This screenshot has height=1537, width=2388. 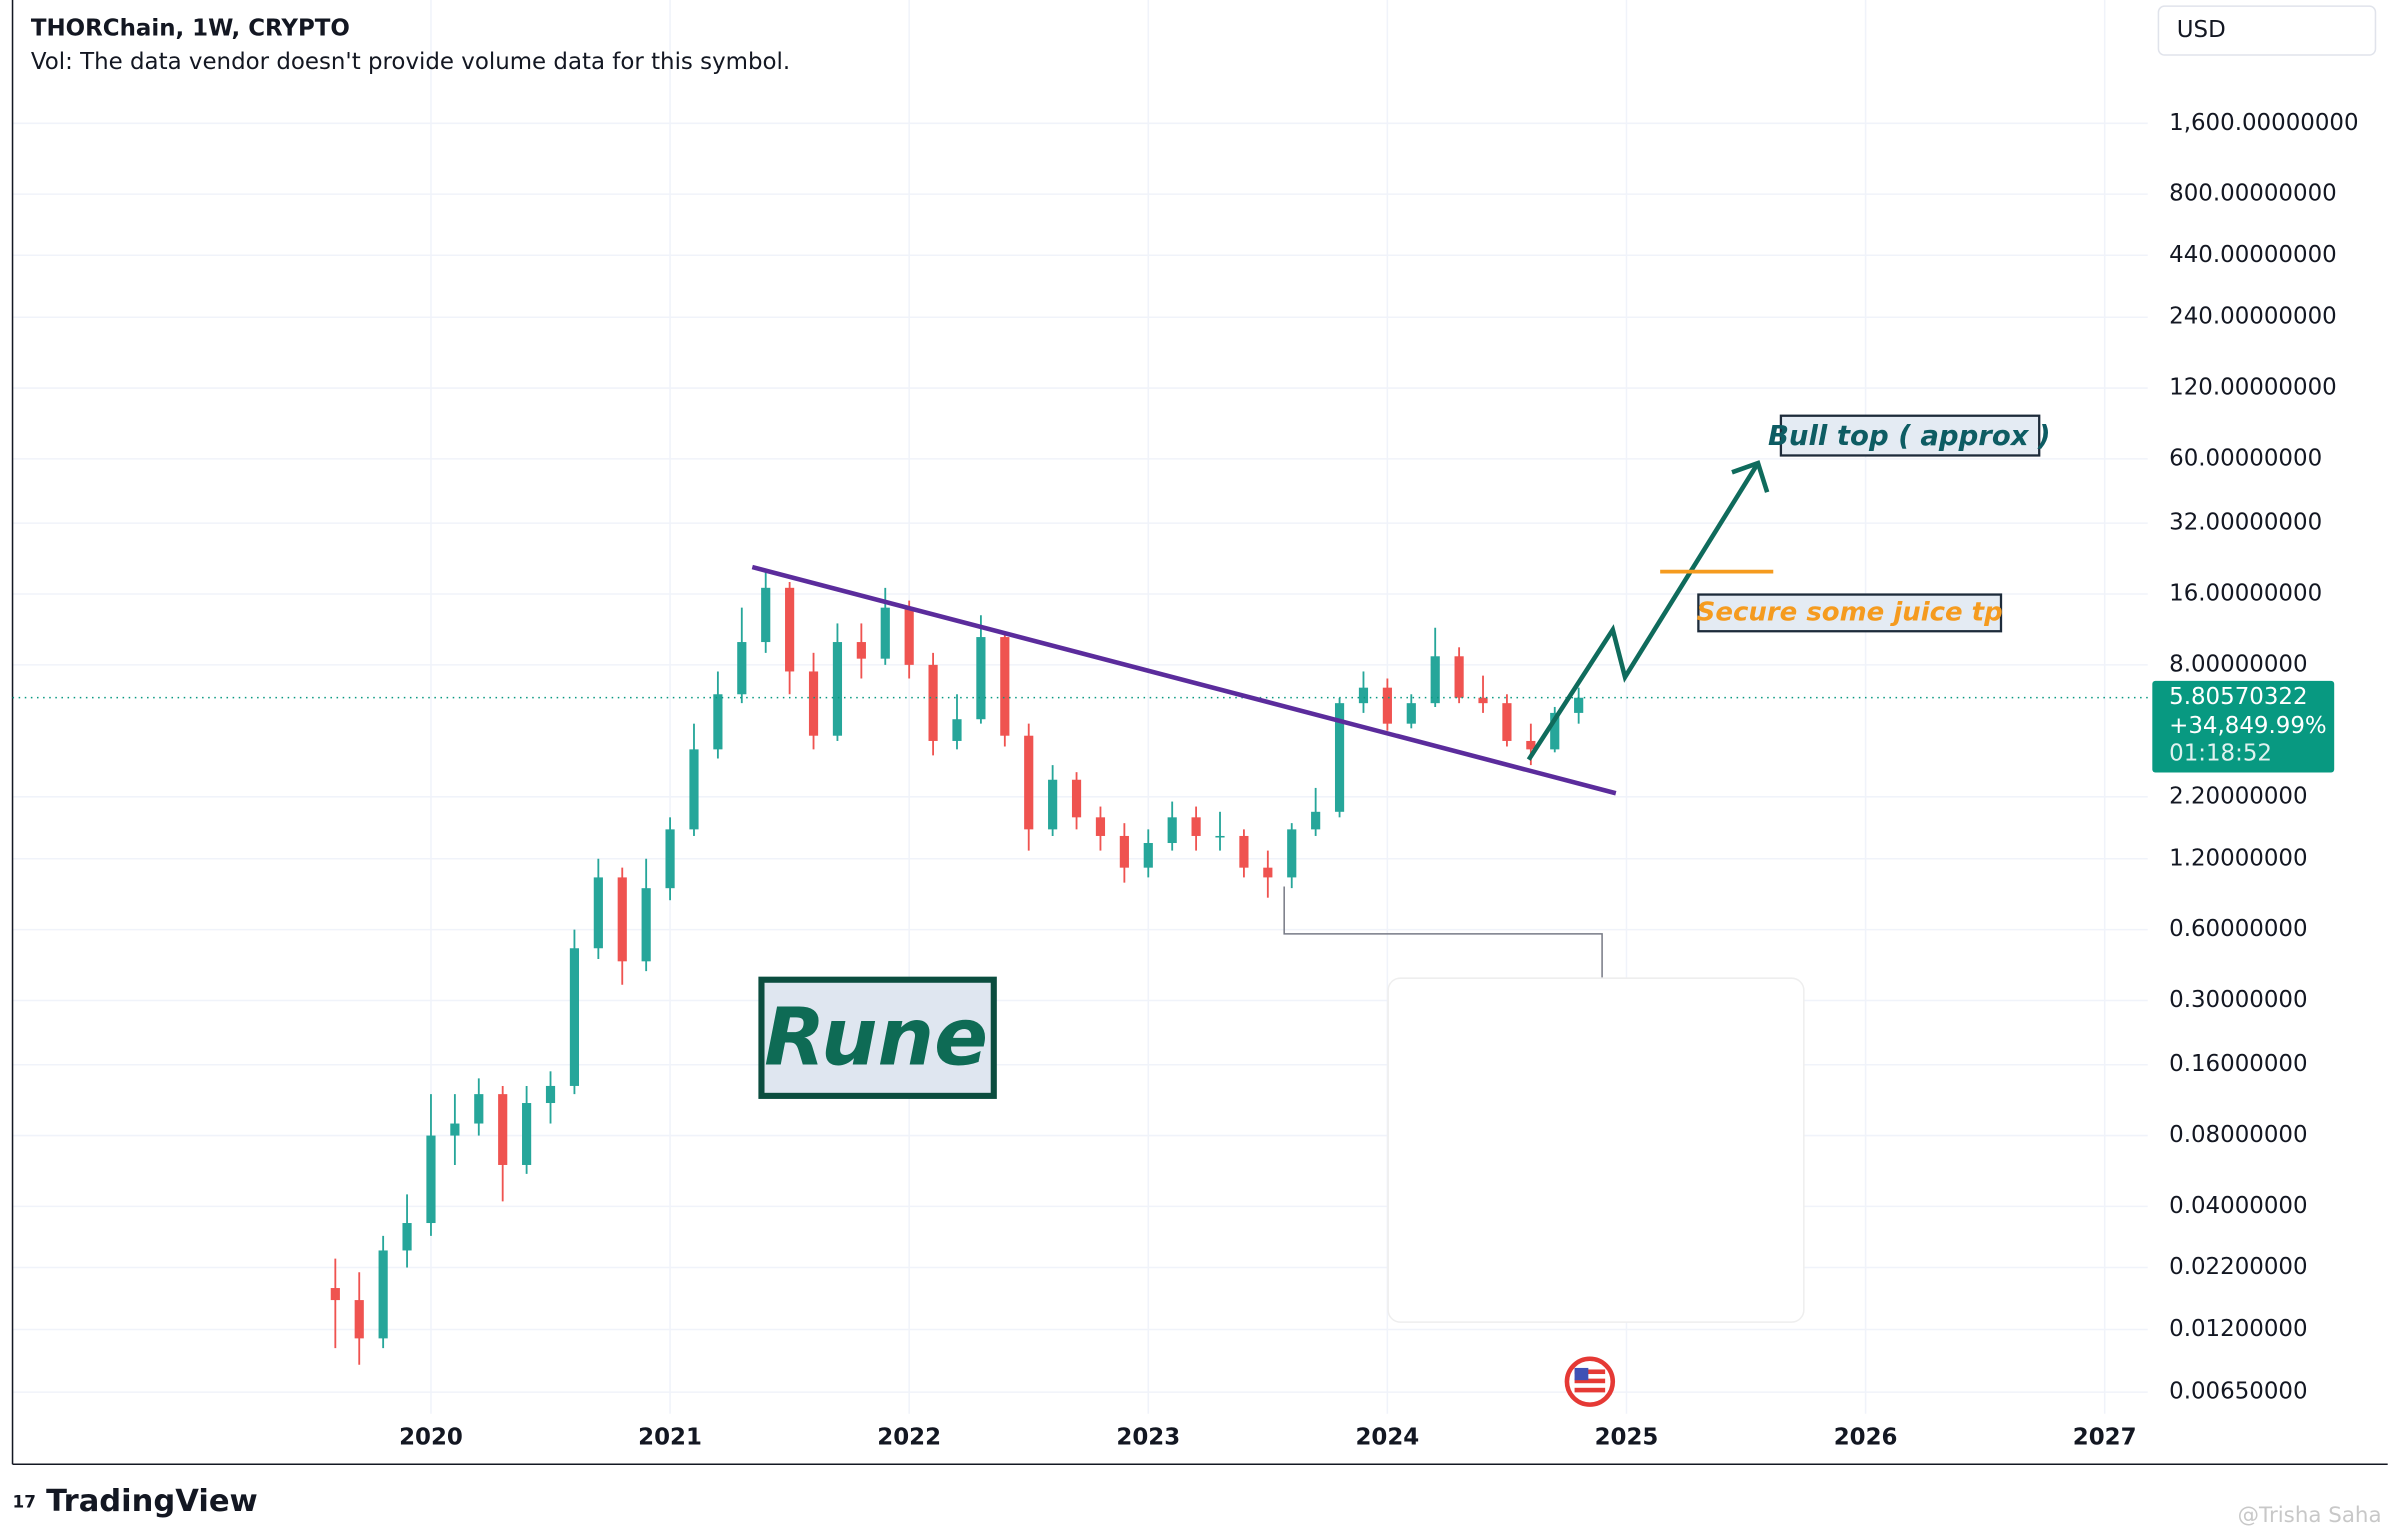 I want to click on x-tick-label: 2025, so click(x=1627, y=1438).